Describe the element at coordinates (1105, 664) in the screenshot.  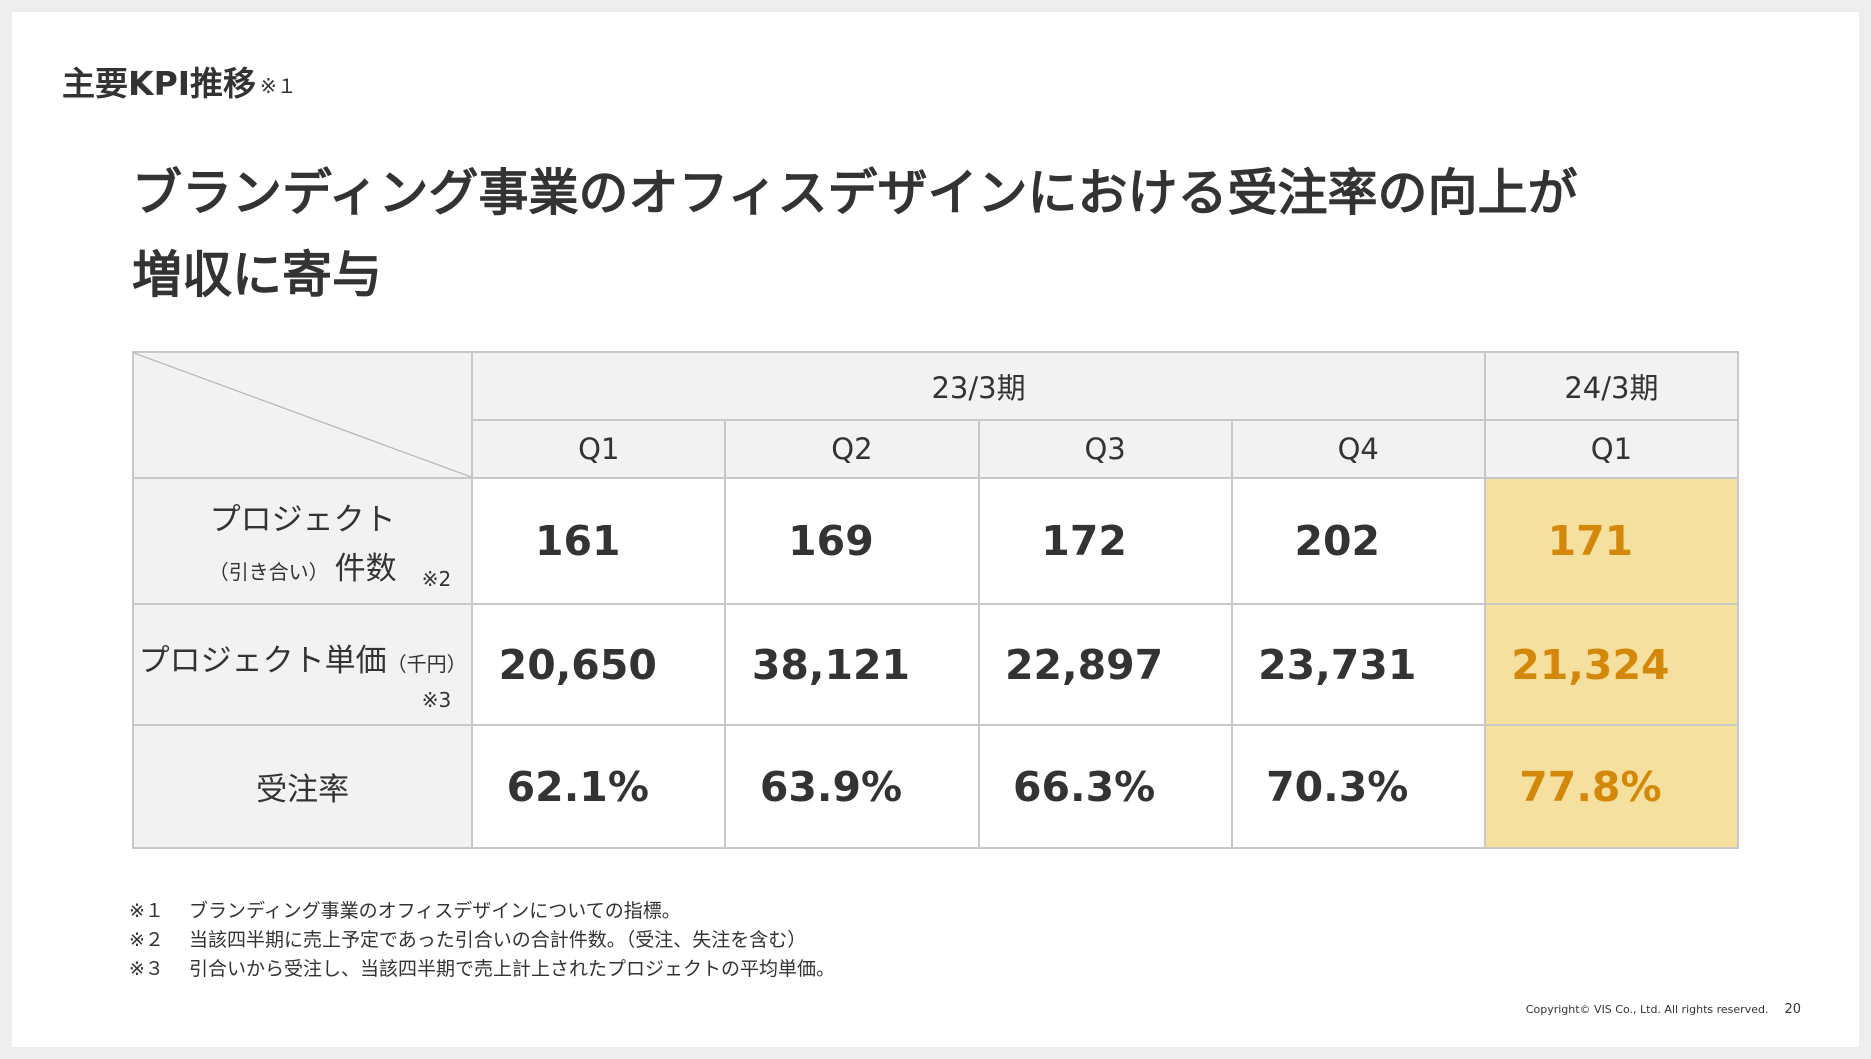
I see `table-cell: 22,897` at that location.